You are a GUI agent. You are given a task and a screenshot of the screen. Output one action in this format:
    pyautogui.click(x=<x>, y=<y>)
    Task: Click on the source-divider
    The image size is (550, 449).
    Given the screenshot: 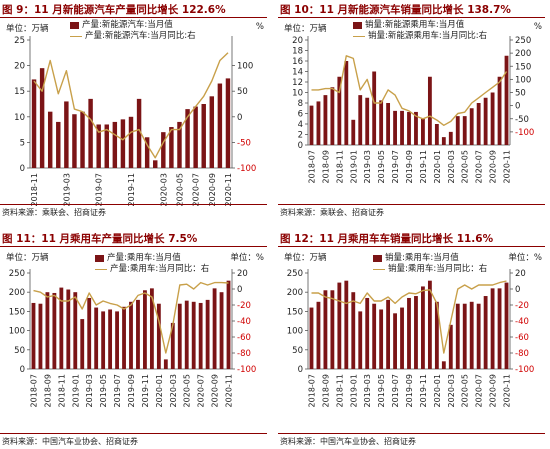 What is the action you would take?
    pyautogui.click(x=411, y=204)
    